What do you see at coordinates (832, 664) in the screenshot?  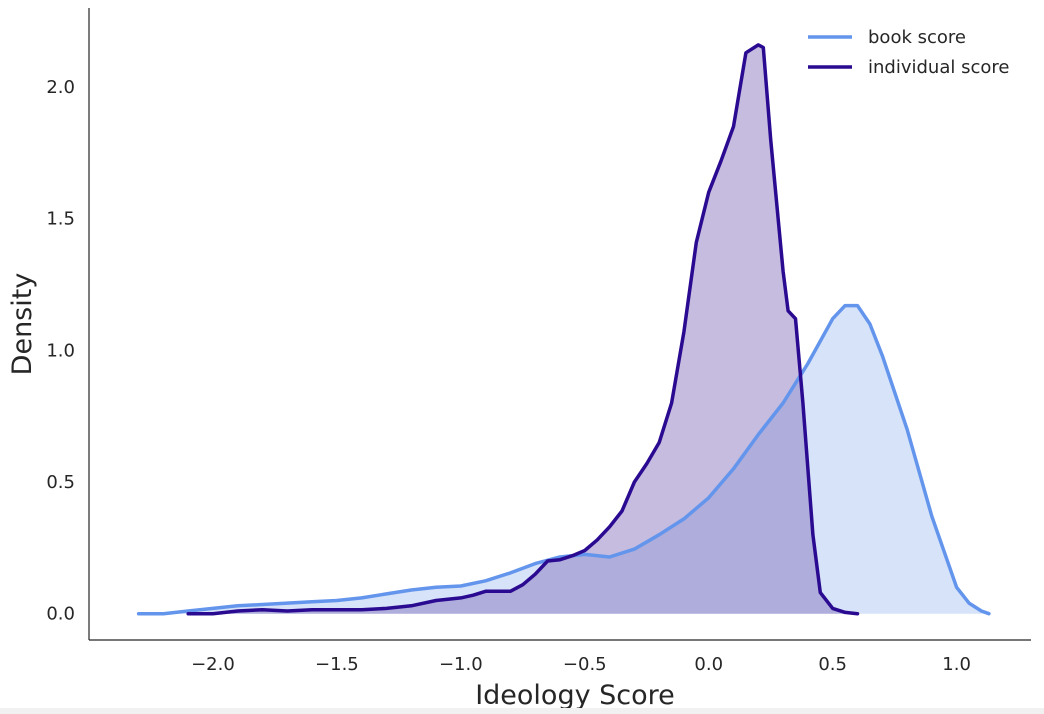 I see `x-tick-label: 0.5` at bounding box center [832, 664].